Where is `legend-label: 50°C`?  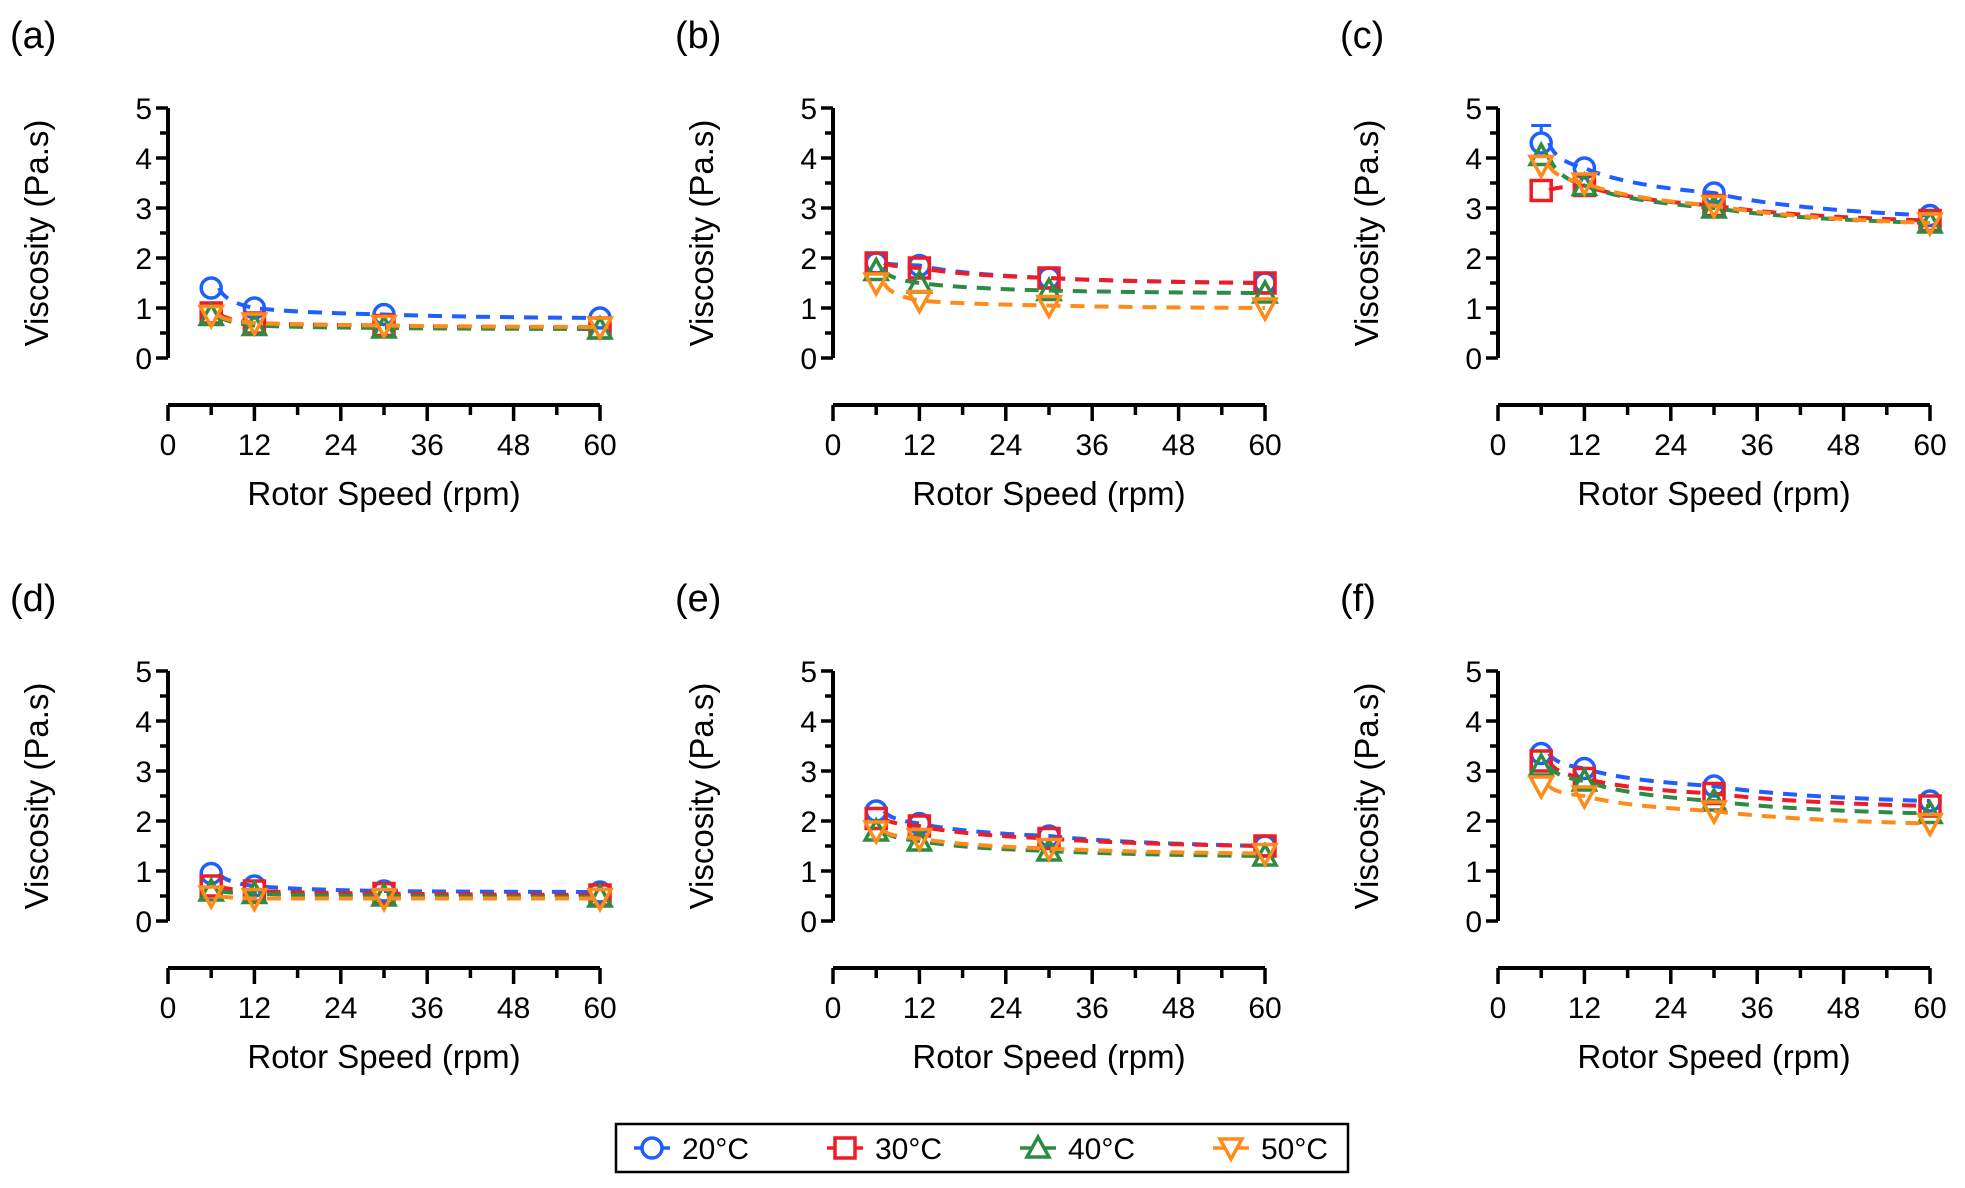 legend-label: 50°C is located at coordinates (1294, 1149).